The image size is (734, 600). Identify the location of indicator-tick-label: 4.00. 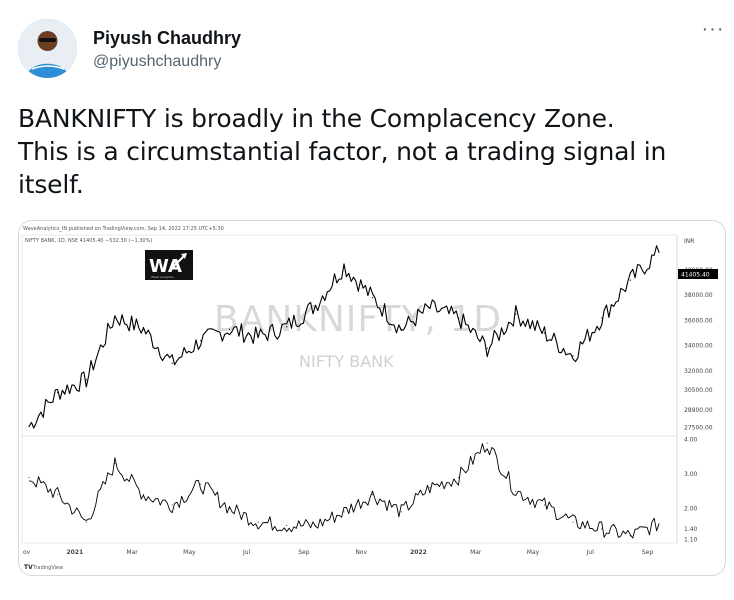
(691, 440).